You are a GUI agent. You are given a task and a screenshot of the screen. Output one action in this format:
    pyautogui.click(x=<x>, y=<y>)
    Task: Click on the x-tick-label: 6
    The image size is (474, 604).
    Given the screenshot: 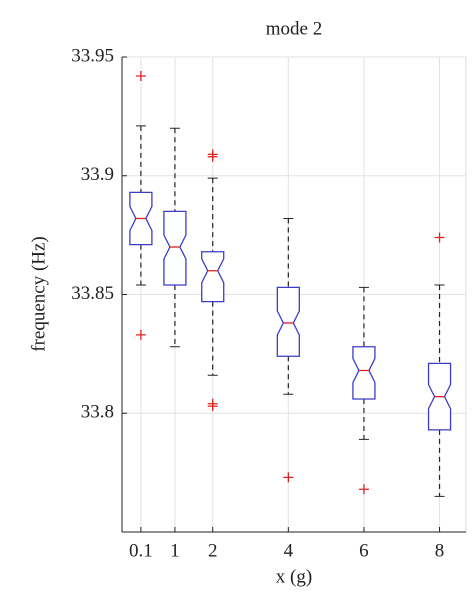 What is the action you would take?
    pyautogui.click(x=364, y=550)
    